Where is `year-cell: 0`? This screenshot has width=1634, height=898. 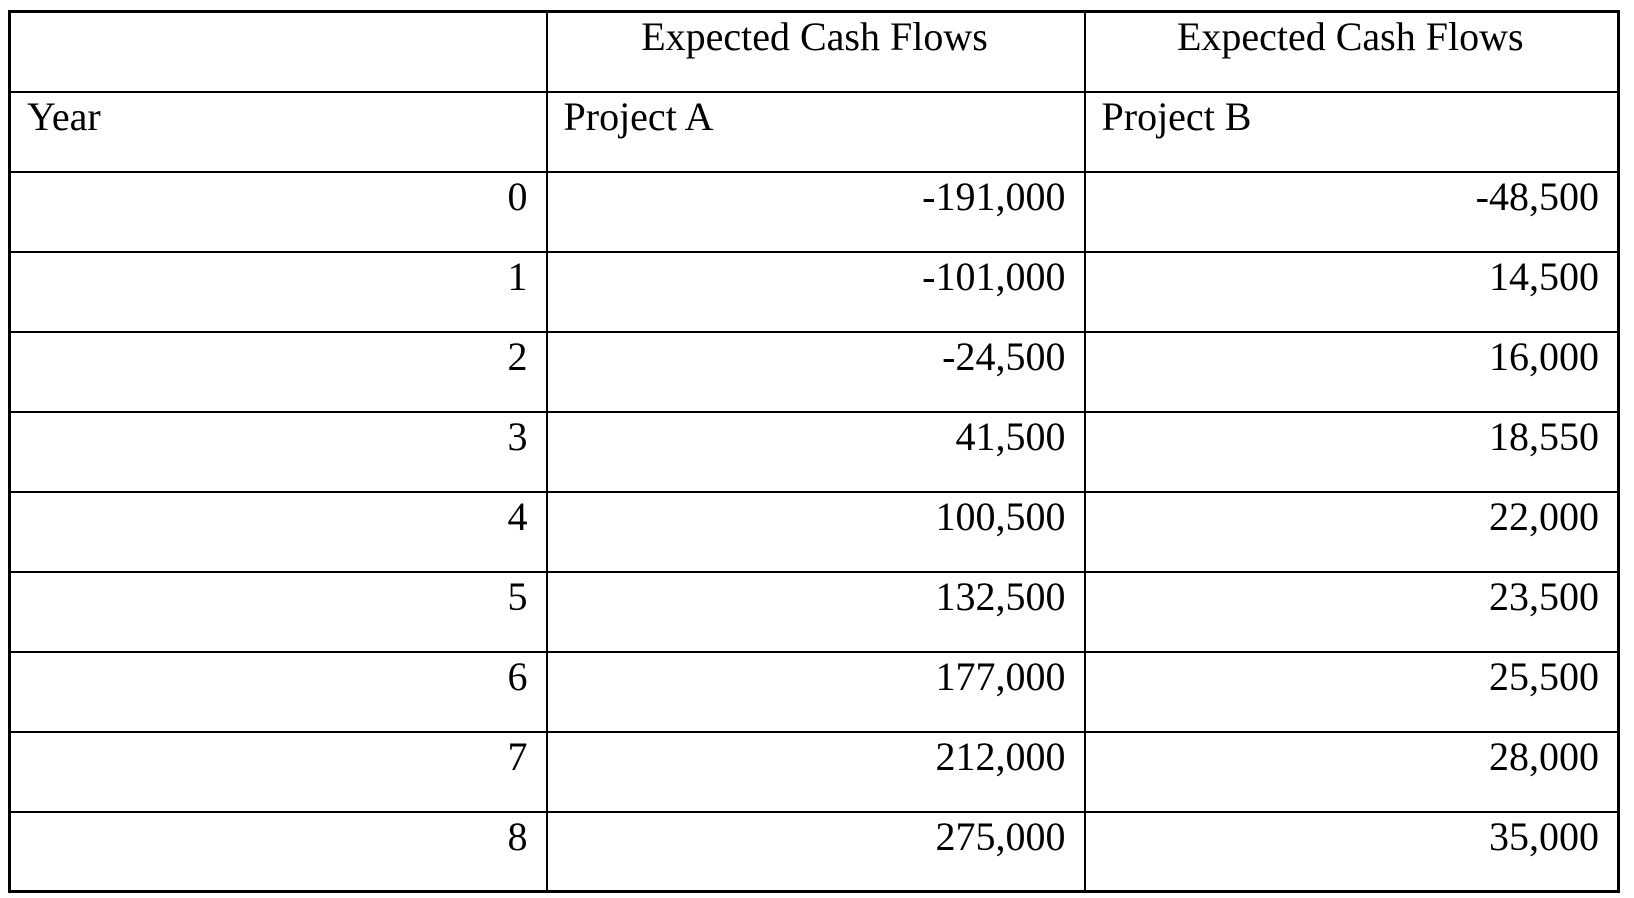
year-cell: 0 is located at coordinates (278, 211).